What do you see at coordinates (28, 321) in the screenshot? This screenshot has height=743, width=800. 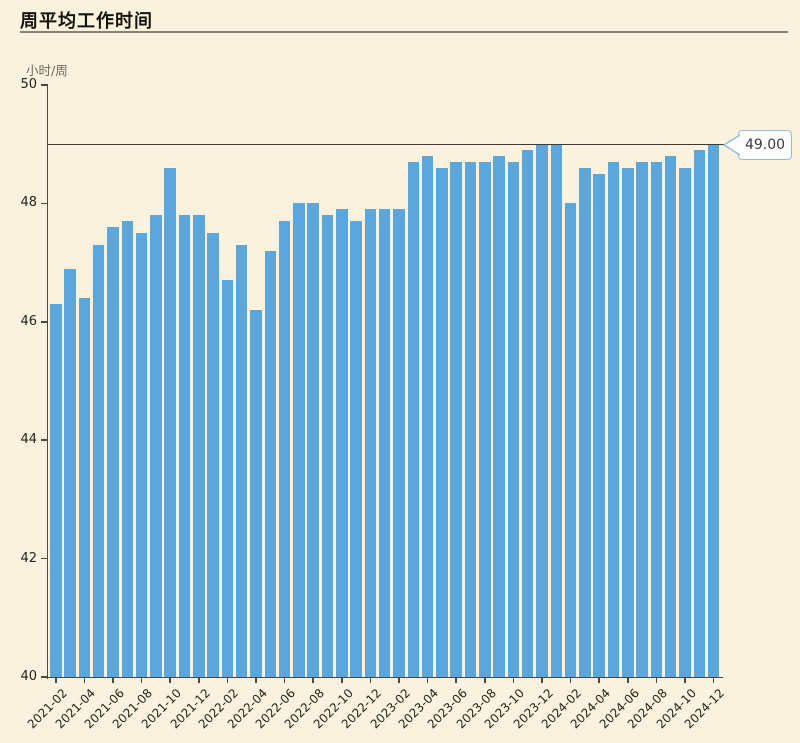 I see `y-axis-label: 46` at bounding box center [28, 321].